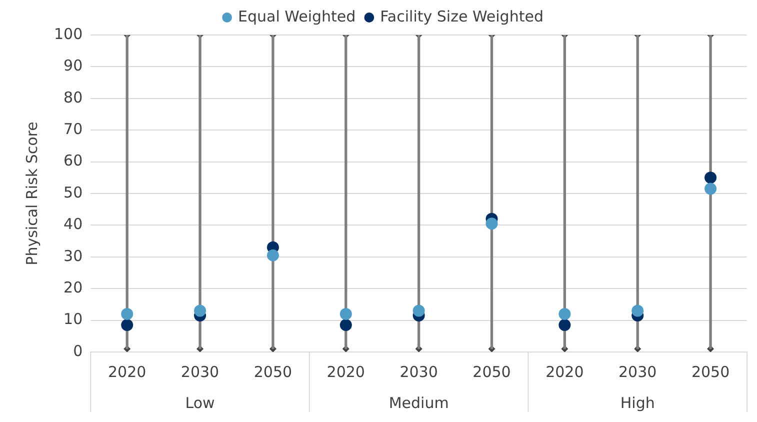 The height and width of the screenshot is (422, 757). Describe the element at coordinates (462, 16) in the screenshot. I see `legend-label: Facility Size Weighted` at that location.